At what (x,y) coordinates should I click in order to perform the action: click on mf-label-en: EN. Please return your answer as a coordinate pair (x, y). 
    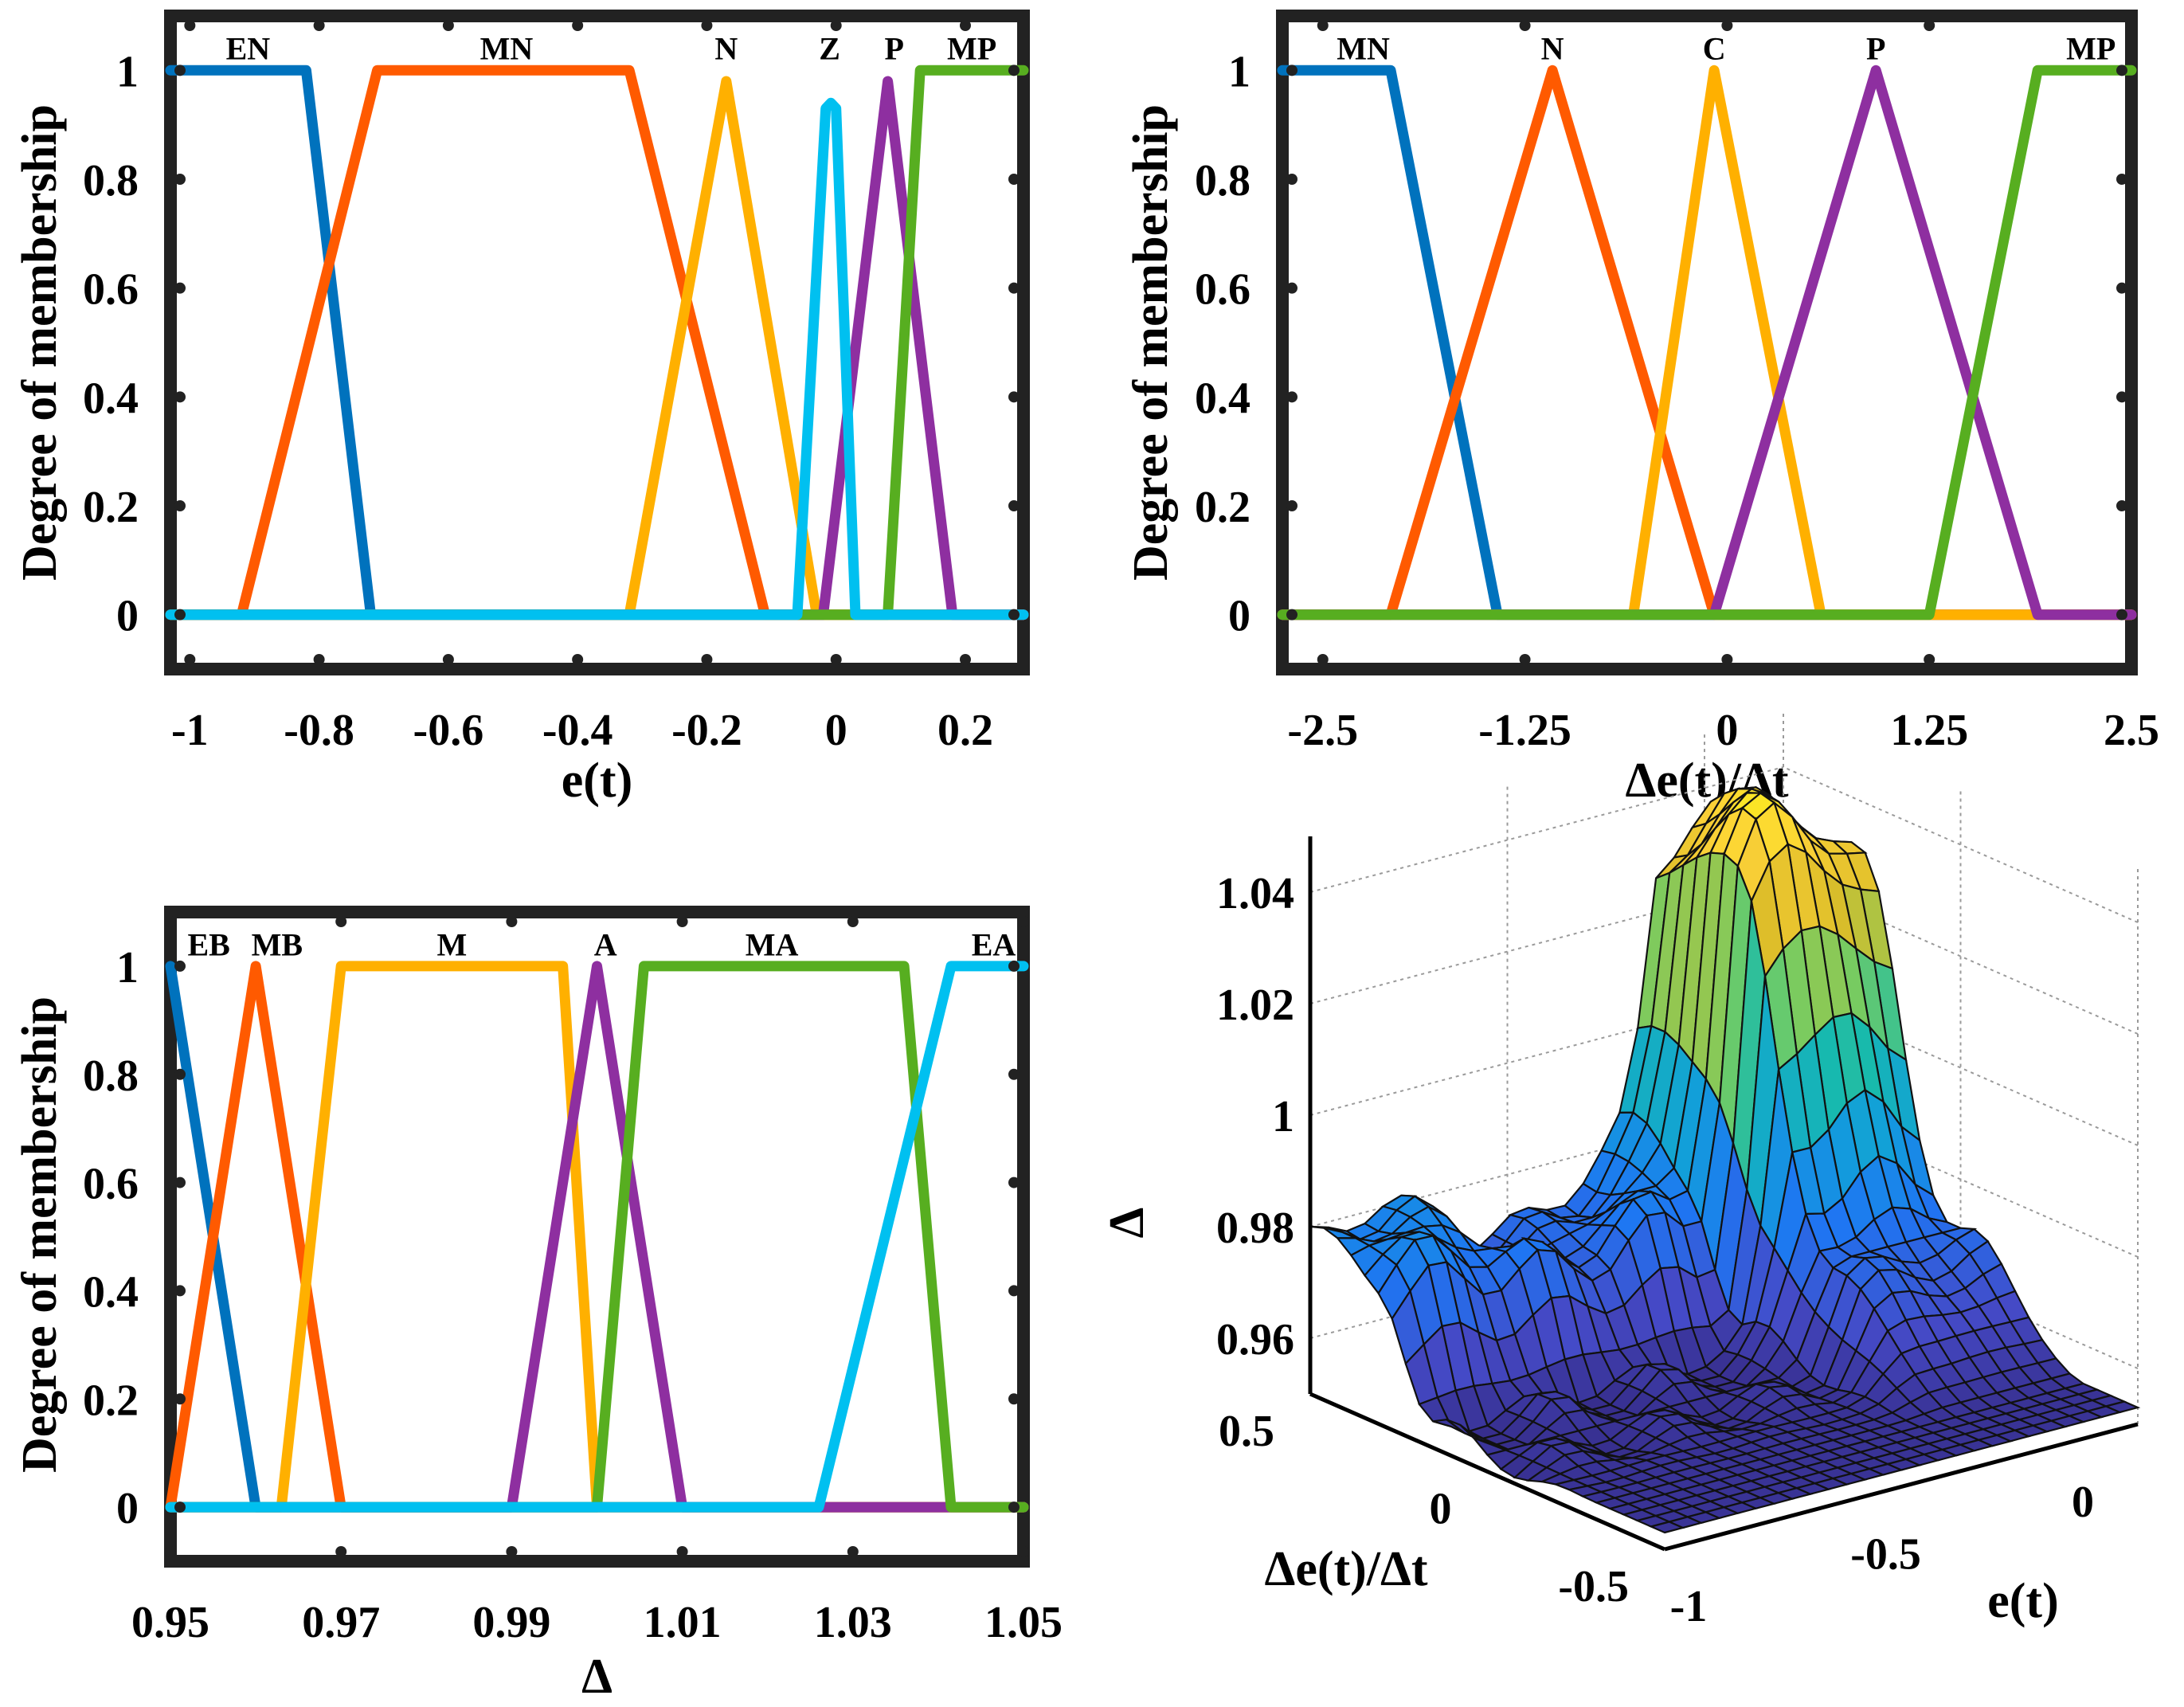
    Looking at the image, I should click on (248, 49).